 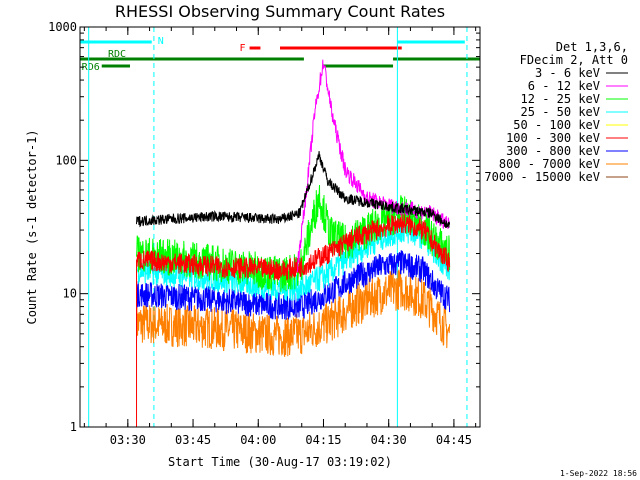 I want to click on legend-entry-label: 7000 - 15000 keV, so click(x=542, y=177).